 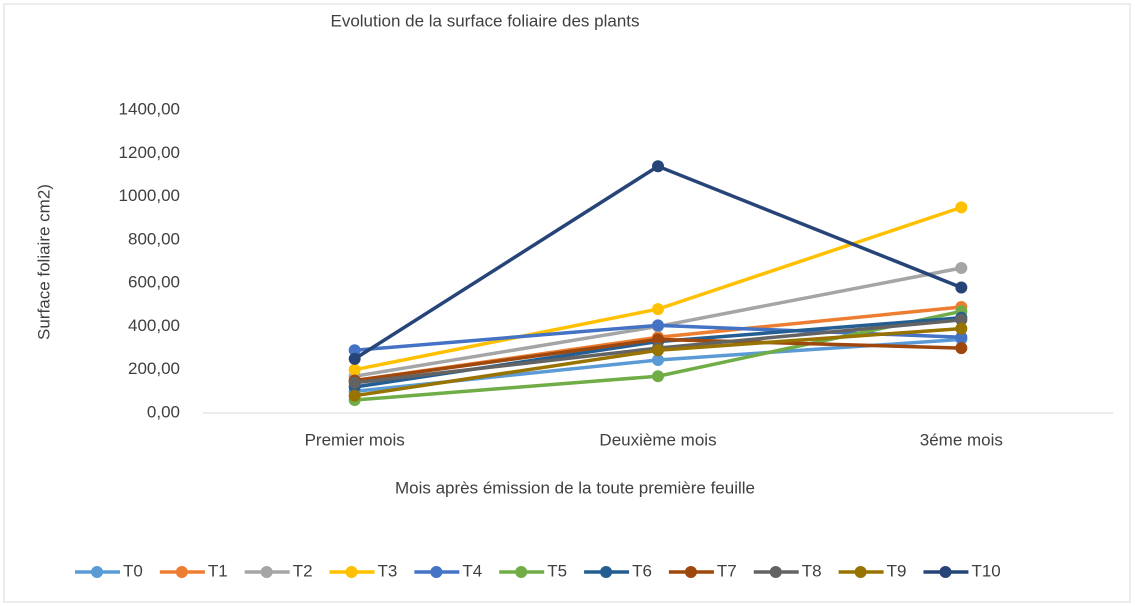 What do you see at coordinates (657, 439) in the screenshot?
I see `x-tick-label: Deuxième mois` at bounding box center [657, 439].